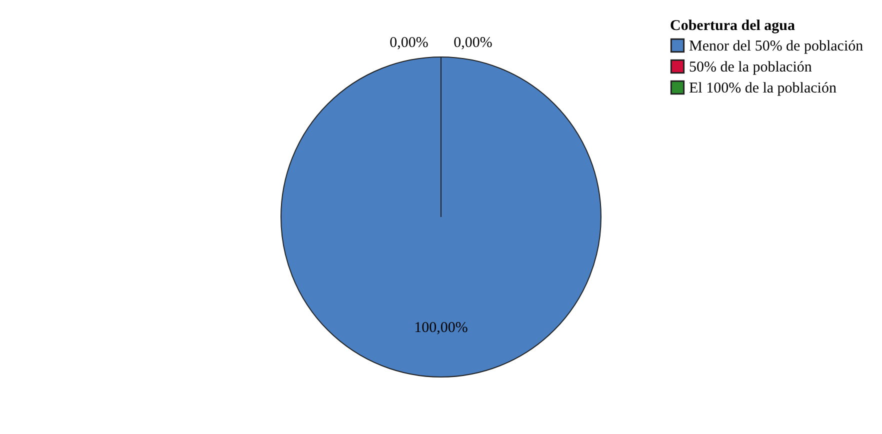 This screenshot has height=434, width=882. What do you see at coordinates (776, 46) in the screenshot?
I see `legend-label: Menor del 50% de población` at bounding box center [776, 46].